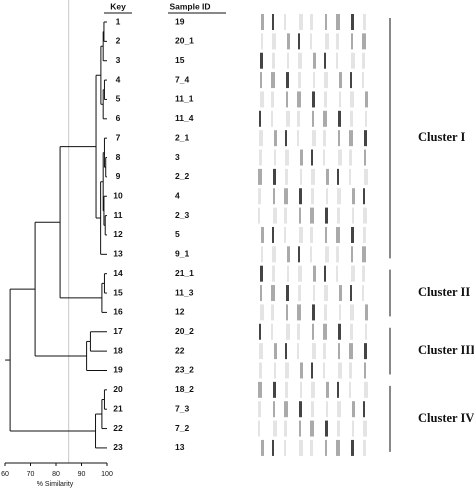  Describe the element at coordinates (118, 331) in the screenshot. I see `key-label: 17` at that location.